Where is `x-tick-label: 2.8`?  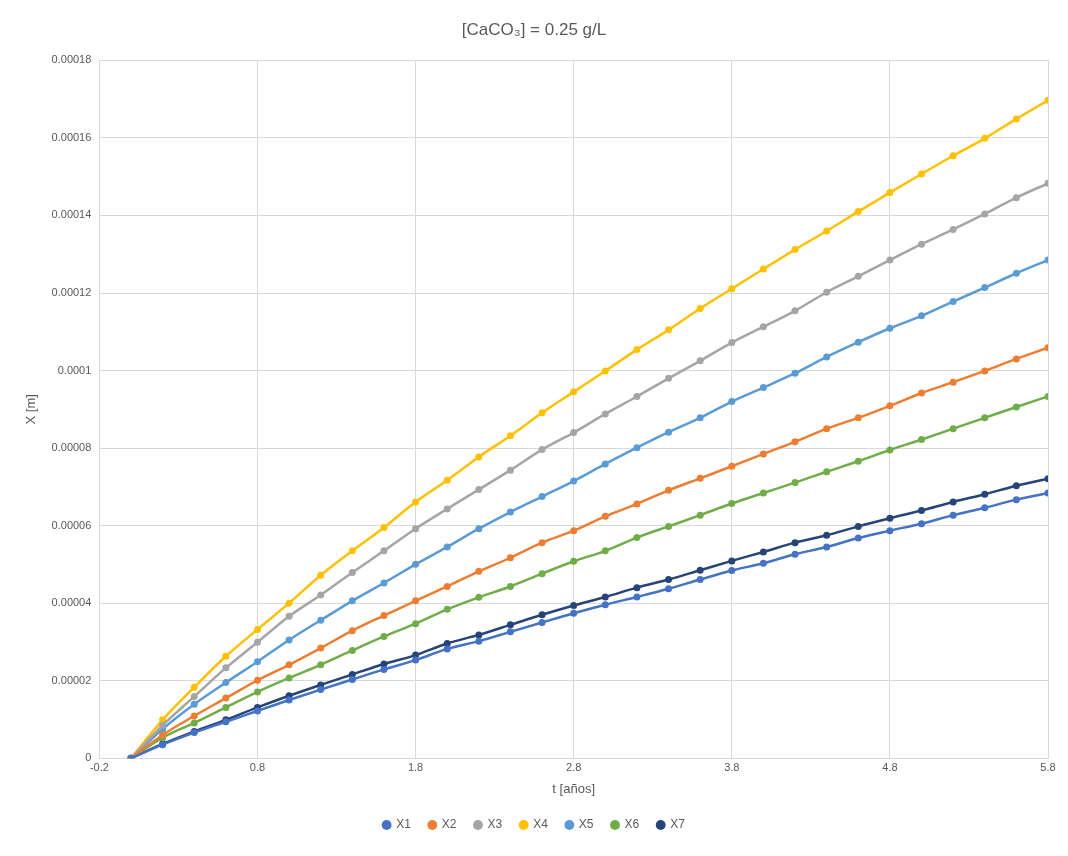
x-tick-label: 2.8 is located at coordinates (574, 766).